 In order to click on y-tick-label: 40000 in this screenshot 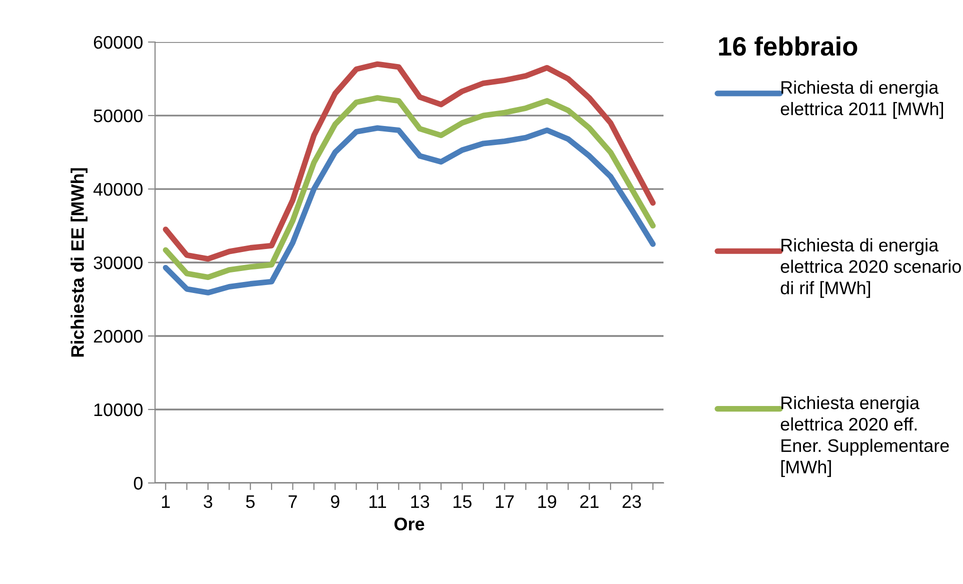, I will do `click(118, 189)`.